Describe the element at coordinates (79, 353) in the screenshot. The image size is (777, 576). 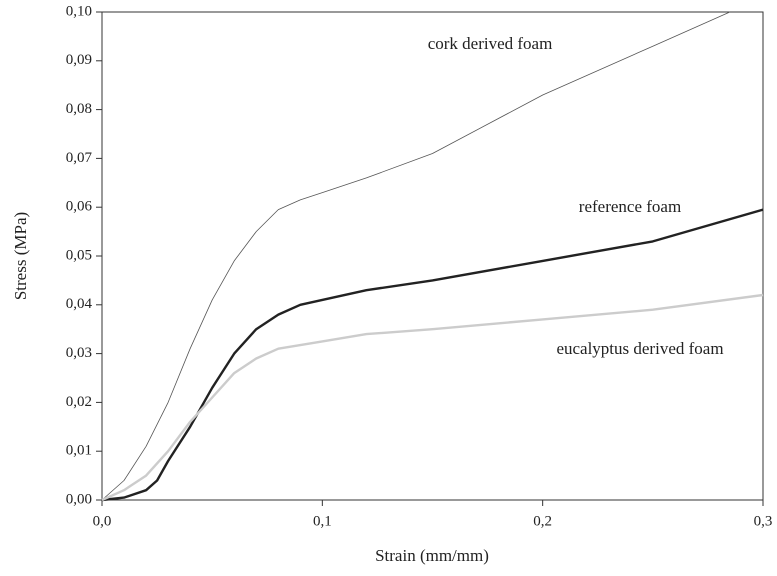
I see `y-tick-label: 0,03` at that location.